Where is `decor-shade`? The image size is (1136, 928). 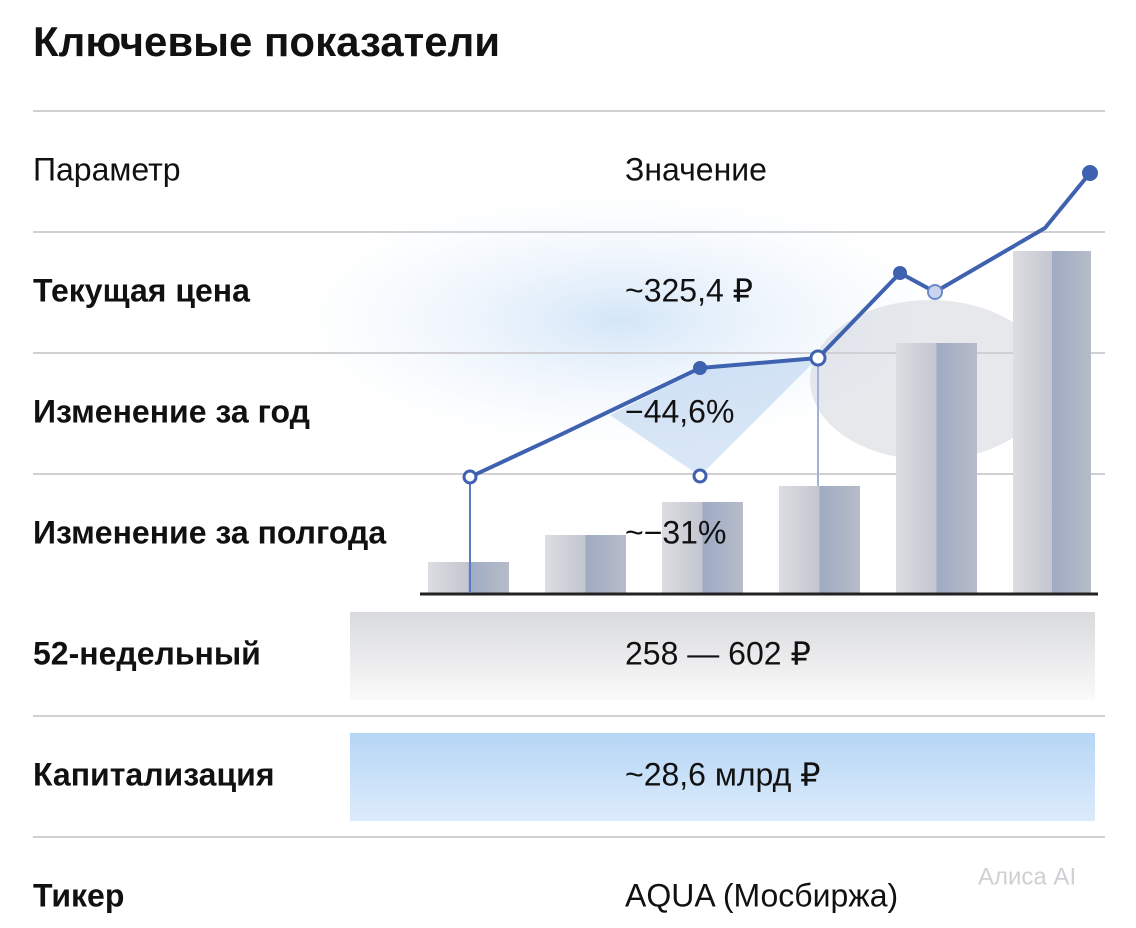
decor-shade is located at coordinates (714, 417).